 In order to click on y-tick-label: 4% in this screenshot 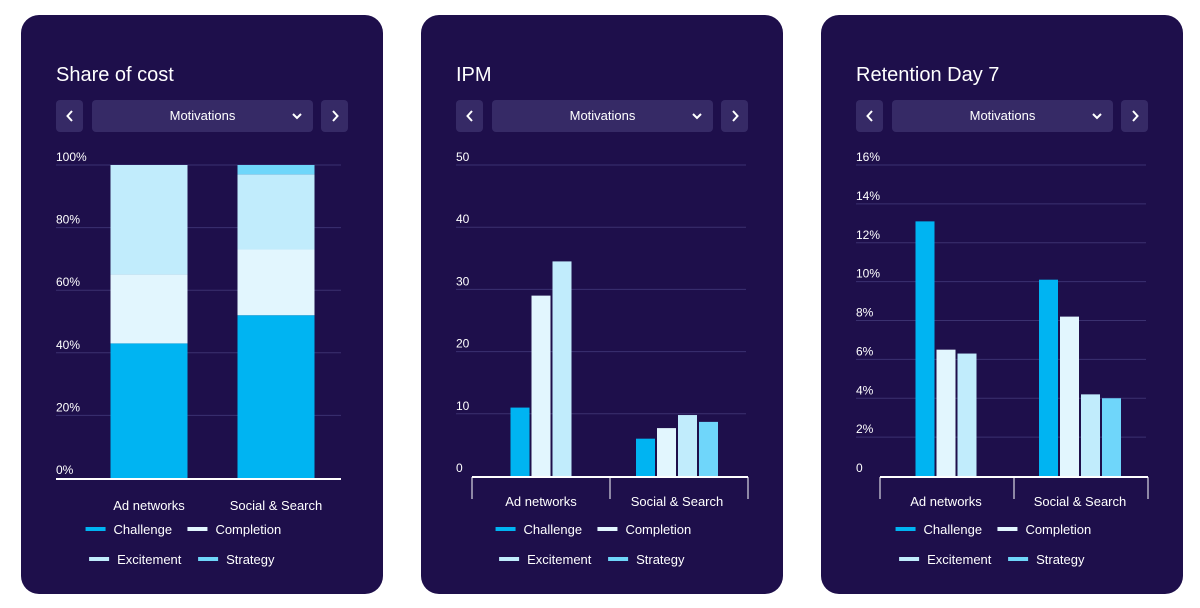, I will do `click(865, 390)`.